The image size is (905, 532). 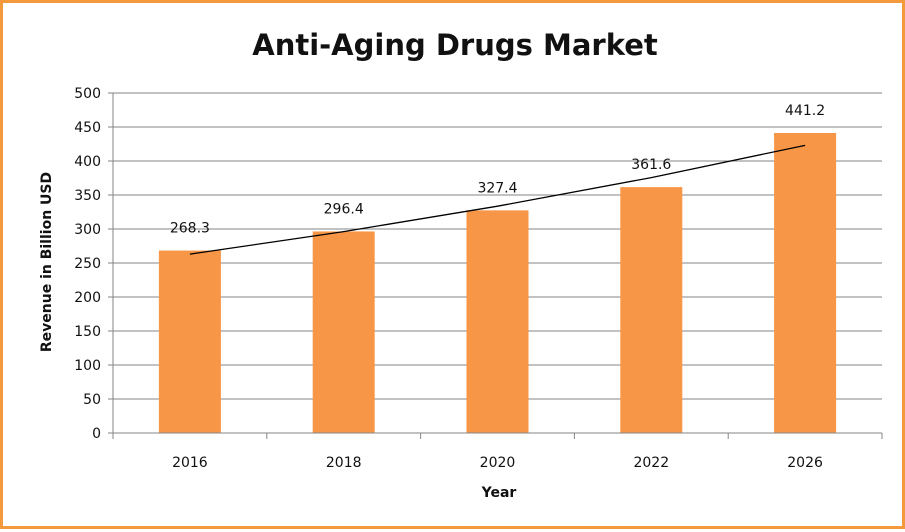 What do you see at coordinates (498, 463) in the screenshot?
I see `x-tick-label: 2020` at bounding box center [498, 463].